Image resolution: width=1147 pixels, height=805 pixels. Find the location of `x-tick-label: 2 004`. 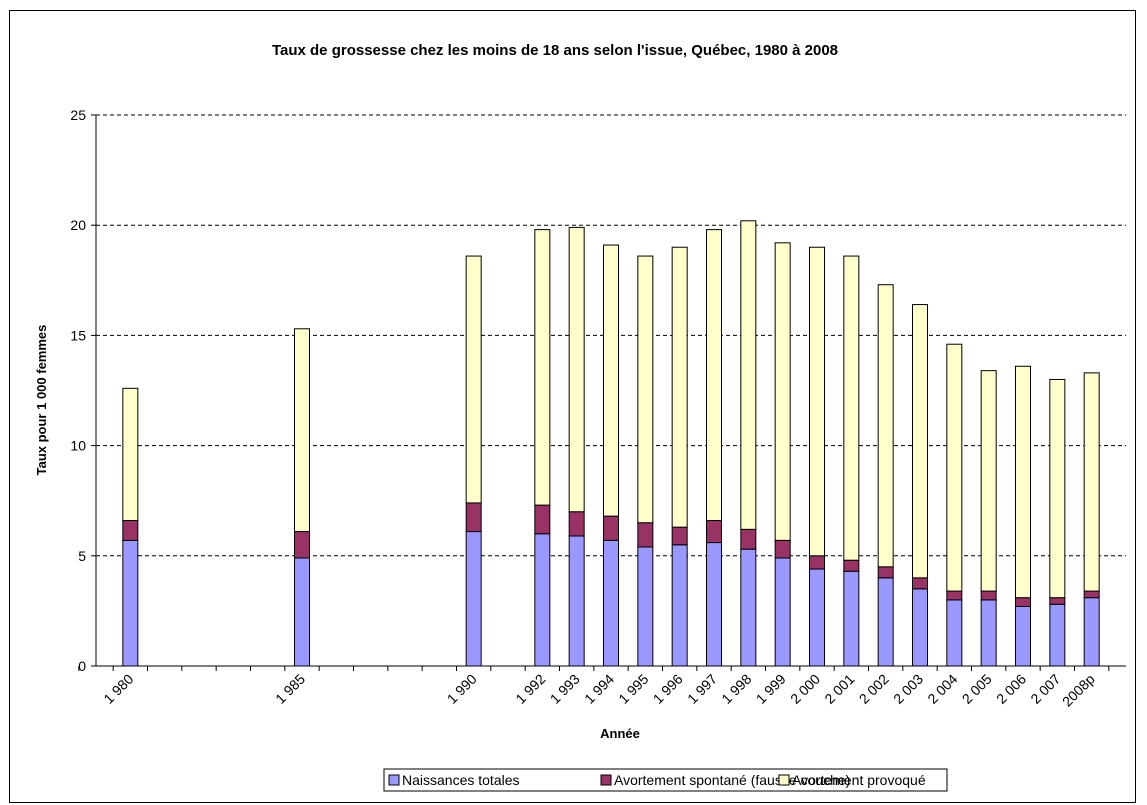

x-tick-label: 2 004 is located at coordinates (942, 689).